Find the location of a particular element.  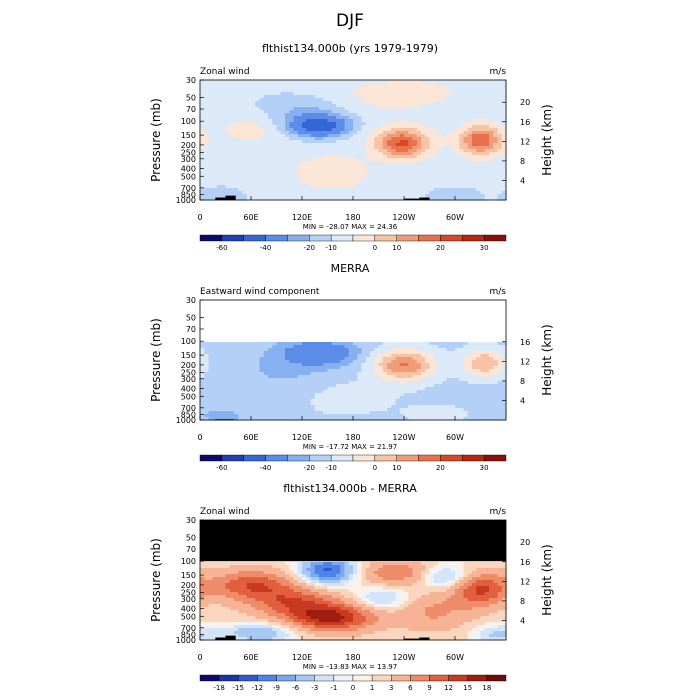

panel-title: MERRA is located at coordinates (350, 268).